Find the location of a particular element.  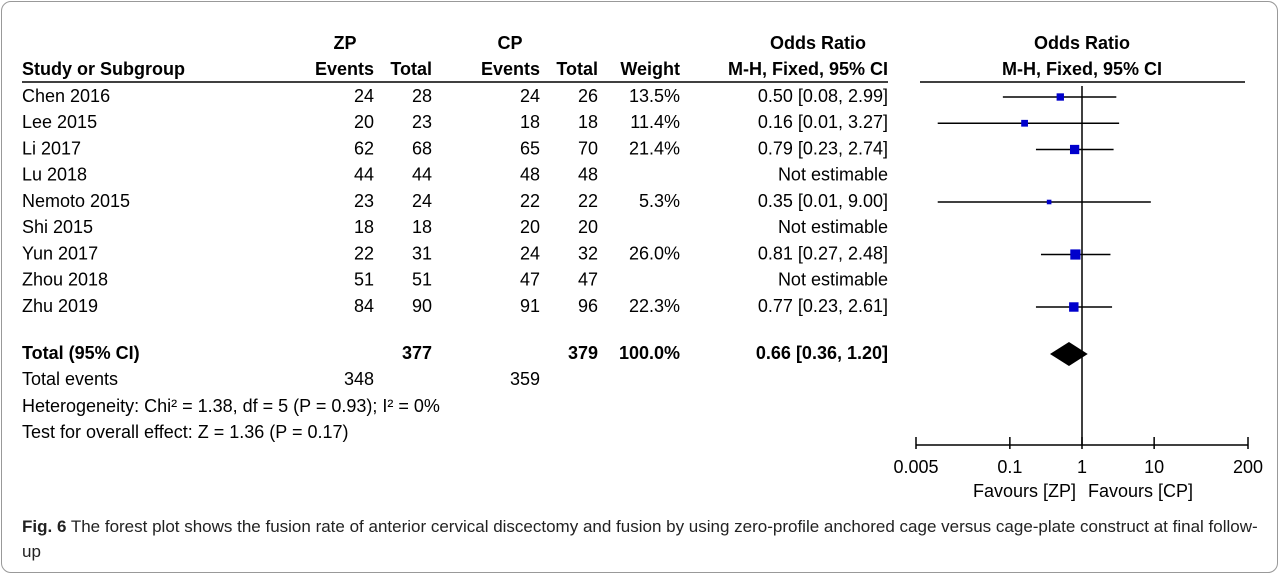

study-name: Zhou 2018 is located at coordinates (65, 280).